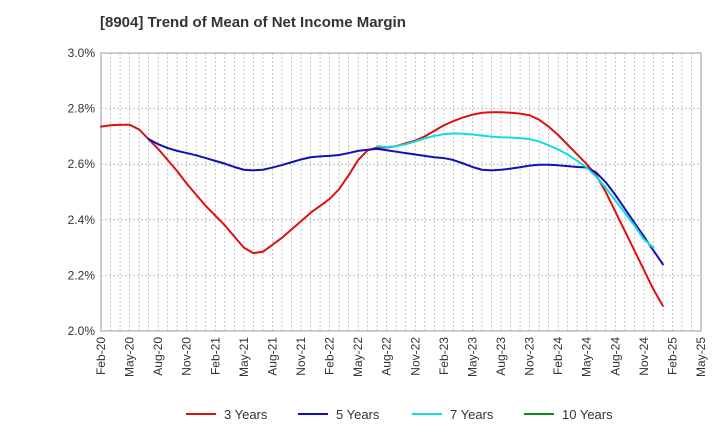 Image resolution: width=720 pixels, height=440 pixels. Describe the element at coordinates (330, 356) in the screenshot. I see `x-tick-label: Feb-22` at that location.